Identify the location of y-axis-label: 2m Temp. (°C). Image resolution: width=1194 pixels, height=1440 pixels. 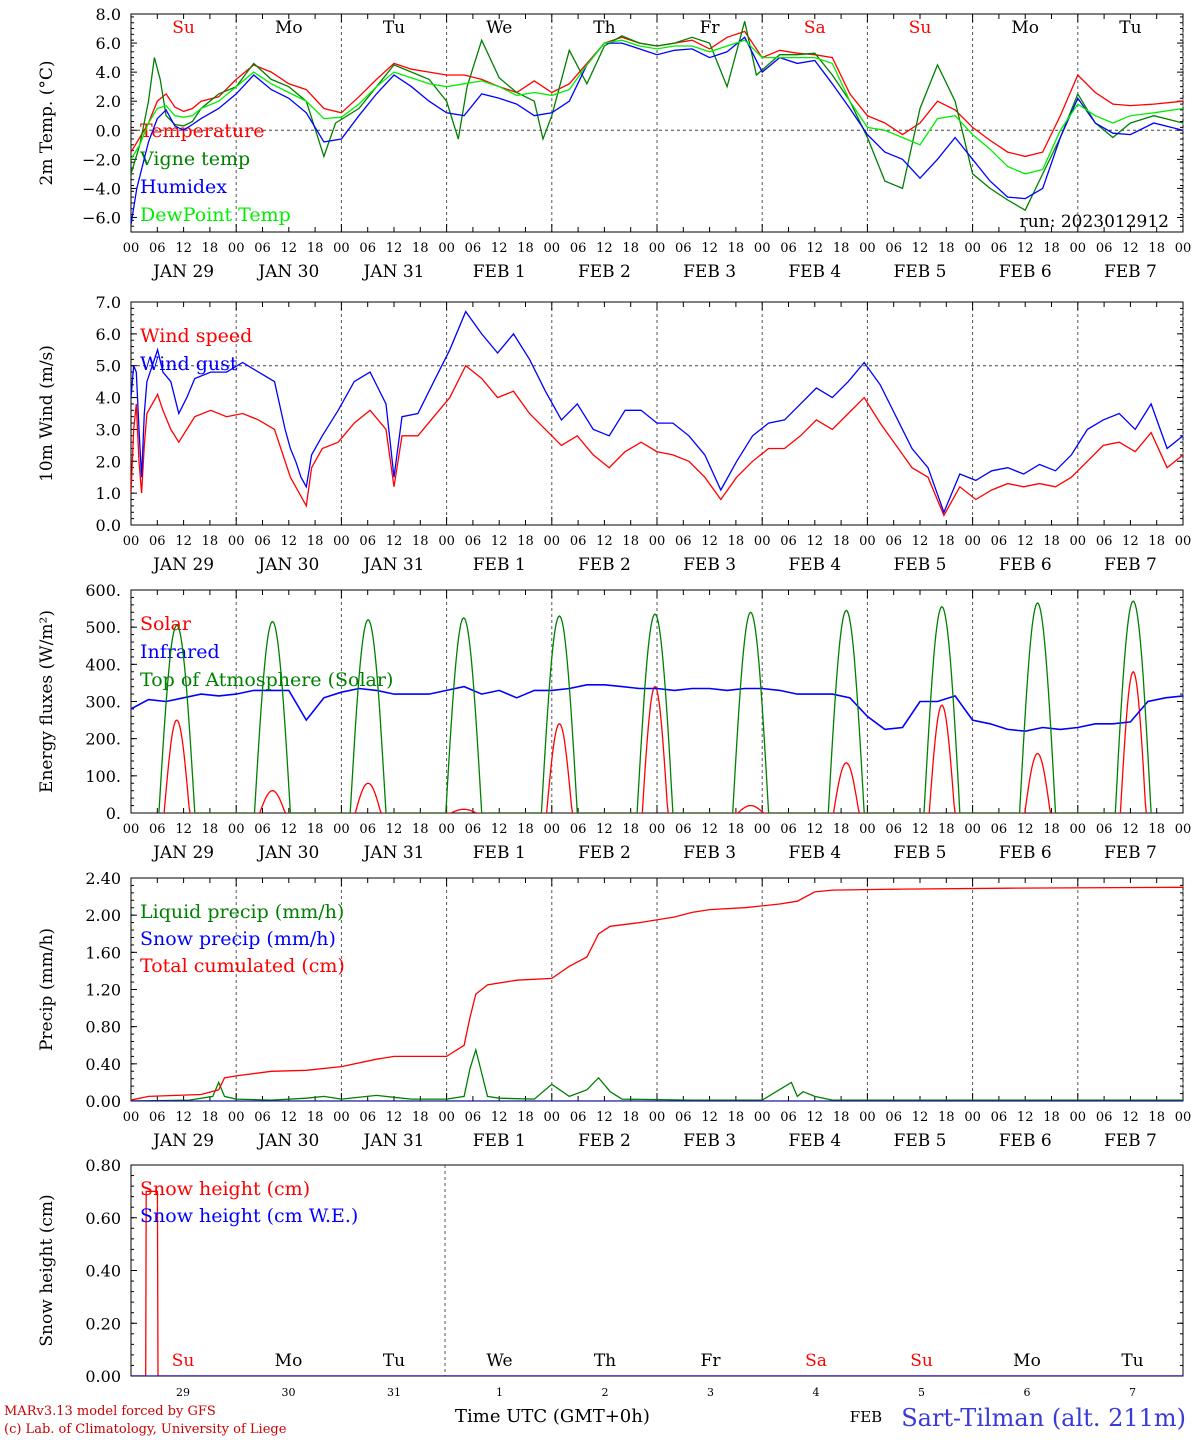
(47, 122).